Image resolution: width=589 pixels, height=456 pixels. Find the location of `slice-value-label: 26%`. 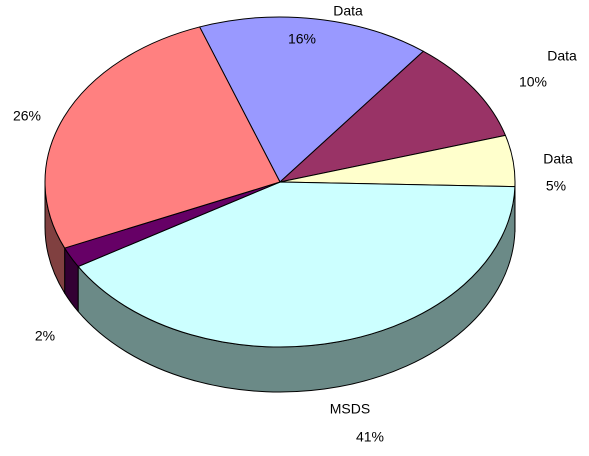

slice-value-label: 26% is located at coordinates (27, 116).